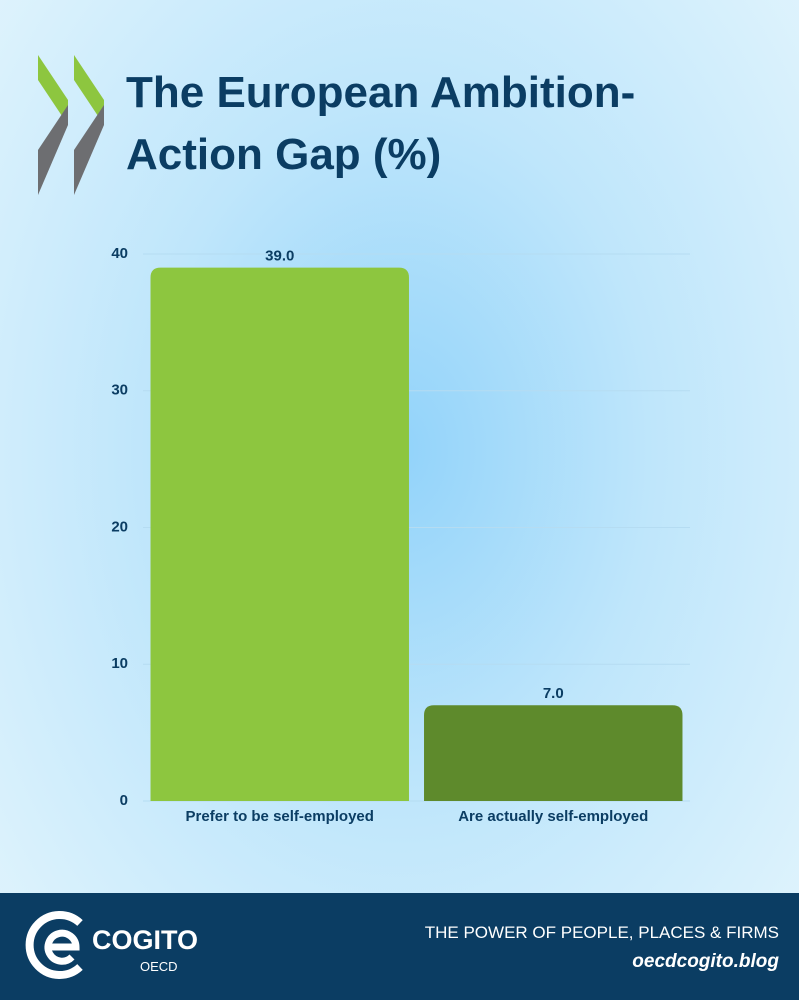 This screenshot has width=799, height=1000. Describe the element at coordinates (145, 940) in the screenshot. I see `brand: COGITO` at that location.